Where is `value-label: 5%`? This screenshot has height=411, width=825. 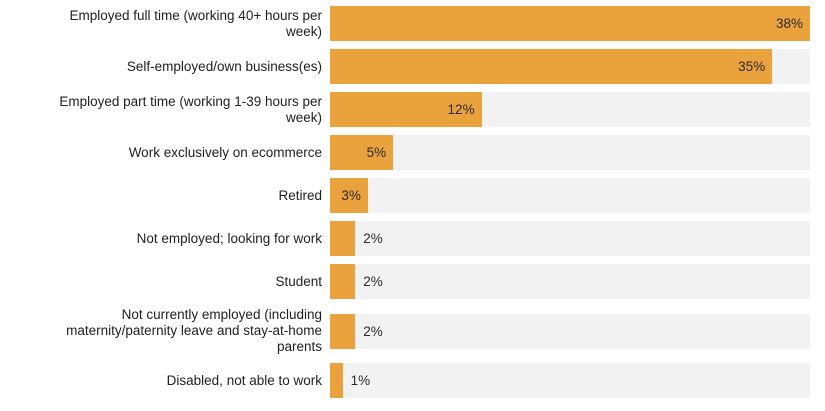
value-label: 5% is located at coordinates (376, 152).